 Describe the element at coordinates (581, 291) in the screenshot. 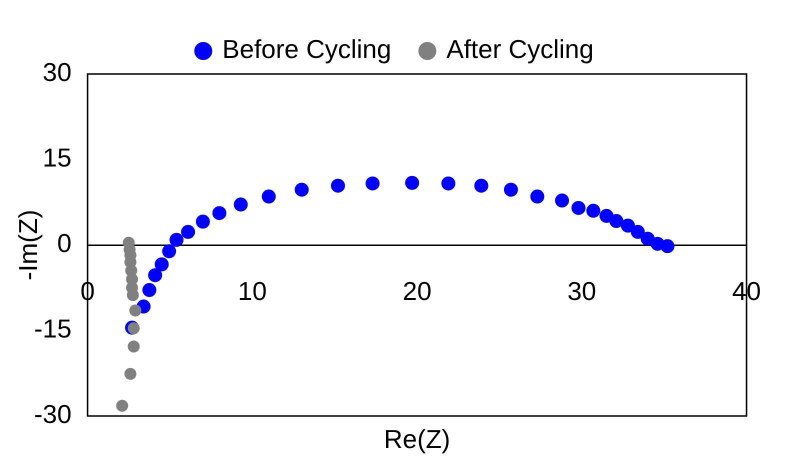

I see `x-tick-label: 30` at that location.